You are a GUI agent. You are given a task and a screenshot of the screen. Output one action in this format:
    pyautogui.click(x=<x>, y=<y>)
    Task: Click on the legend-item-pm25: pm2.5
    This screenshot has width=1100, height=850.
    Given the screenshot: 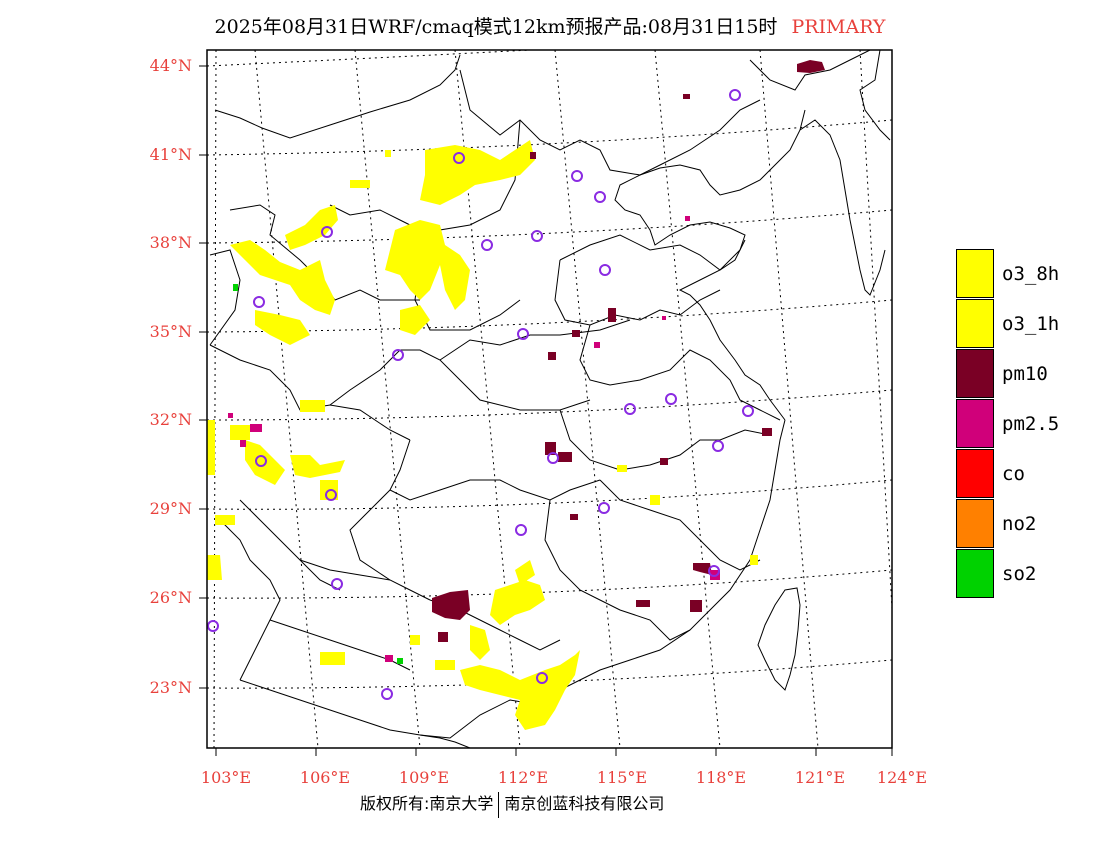 What is the action you would take?
    pyautogui.click(x=1026, y=424)
    